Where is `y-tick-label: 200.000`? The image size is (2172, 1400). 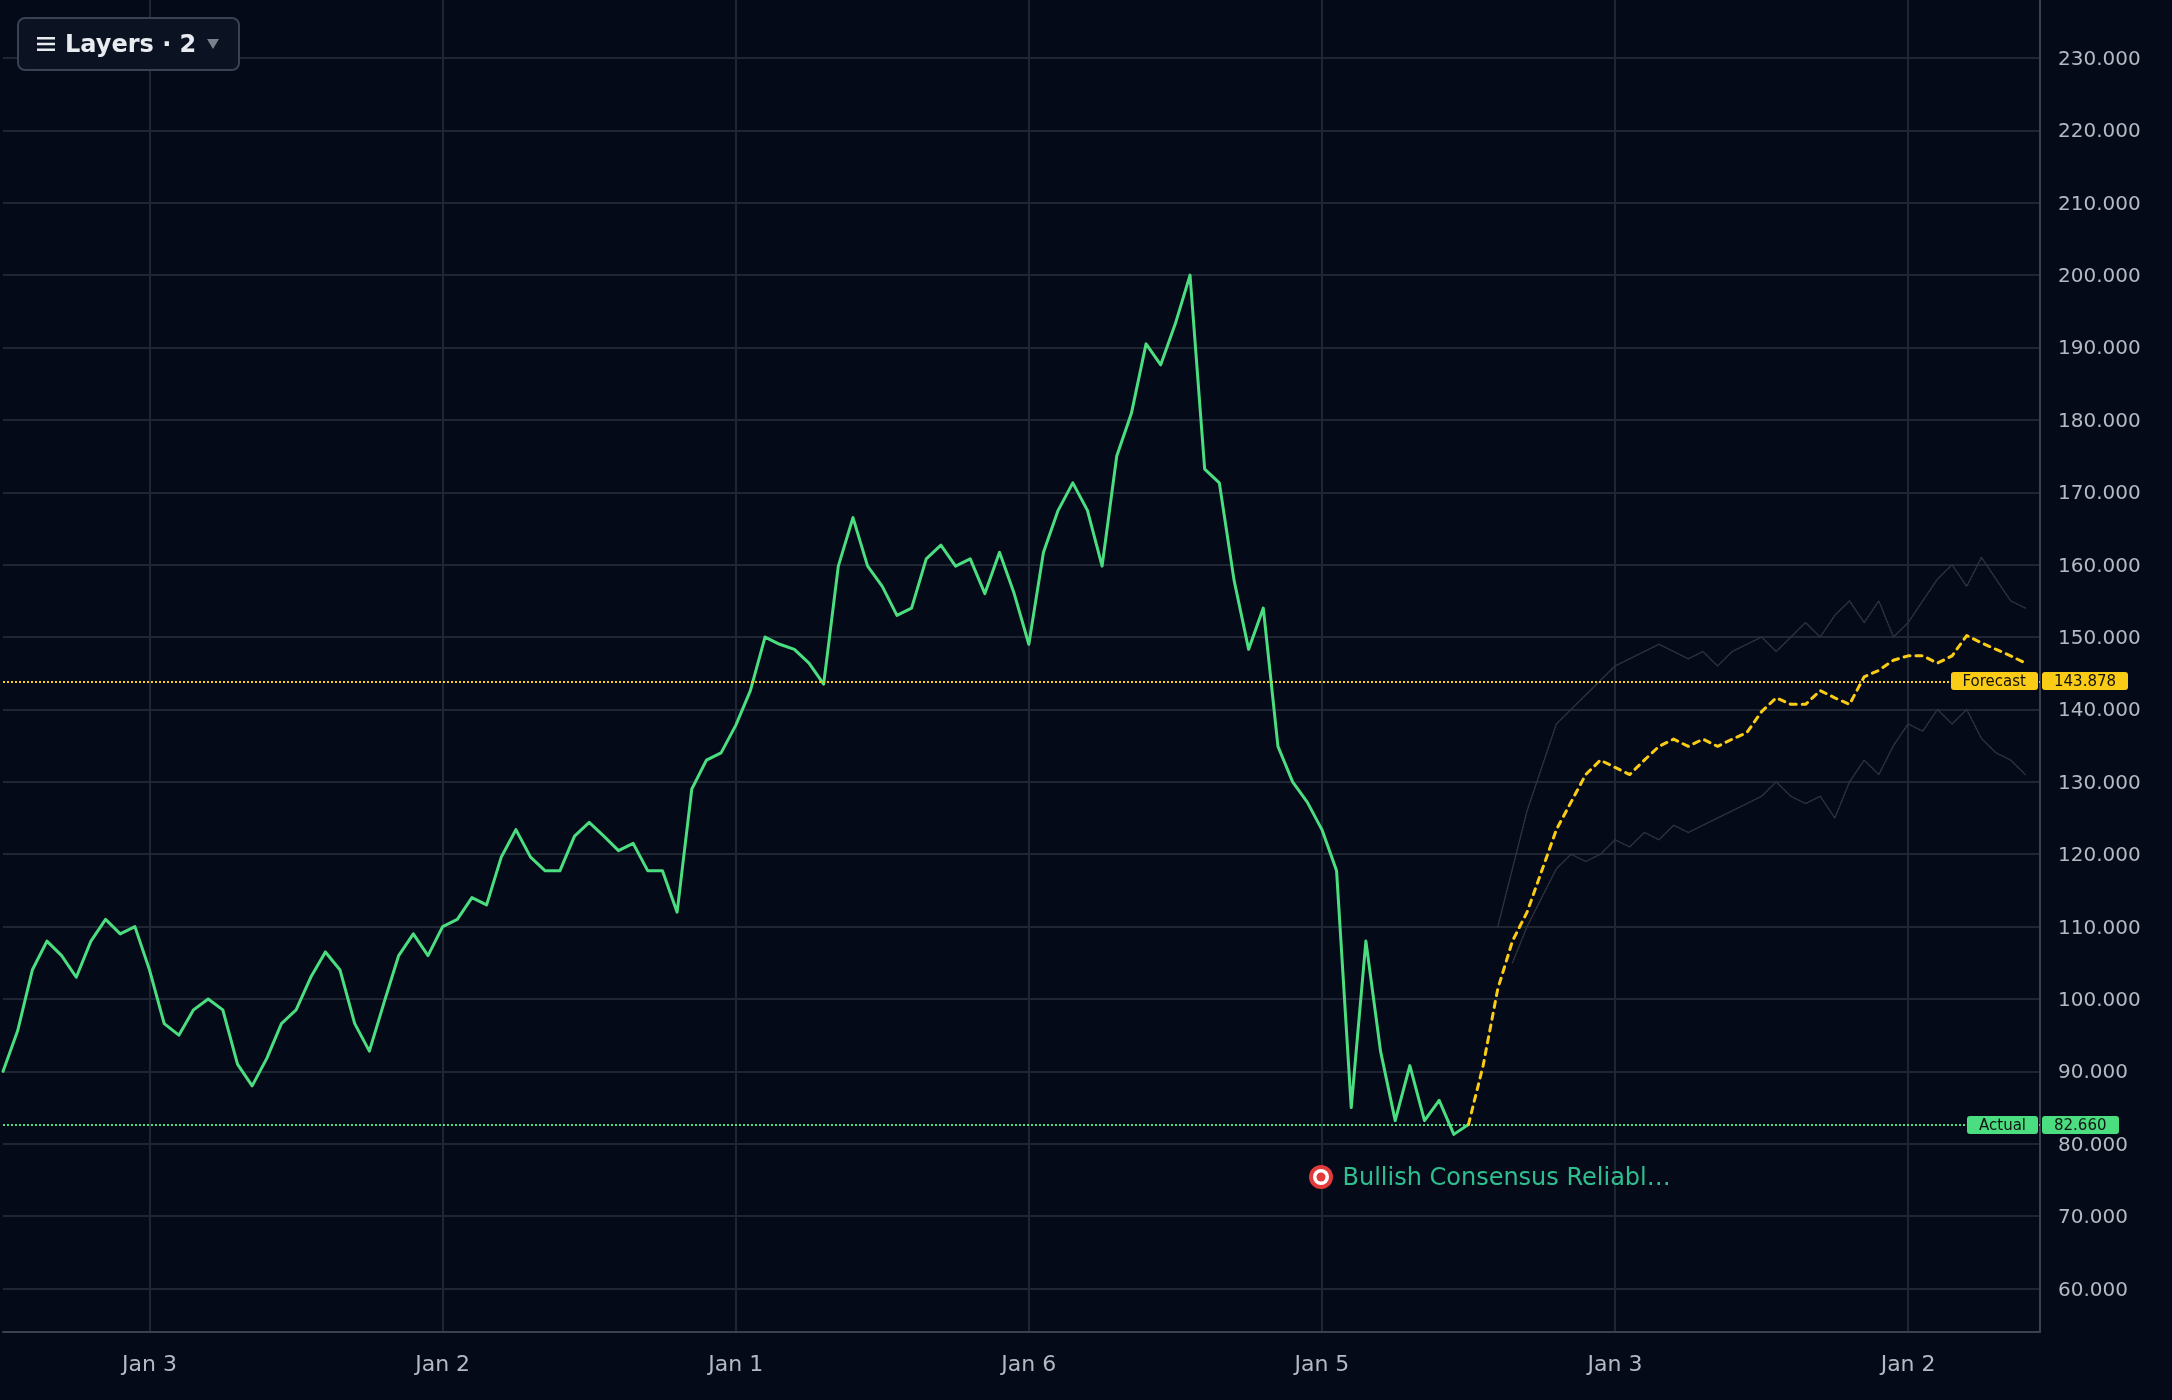 y-tick-label: 200.000 is located at coordinates (2099, 275).